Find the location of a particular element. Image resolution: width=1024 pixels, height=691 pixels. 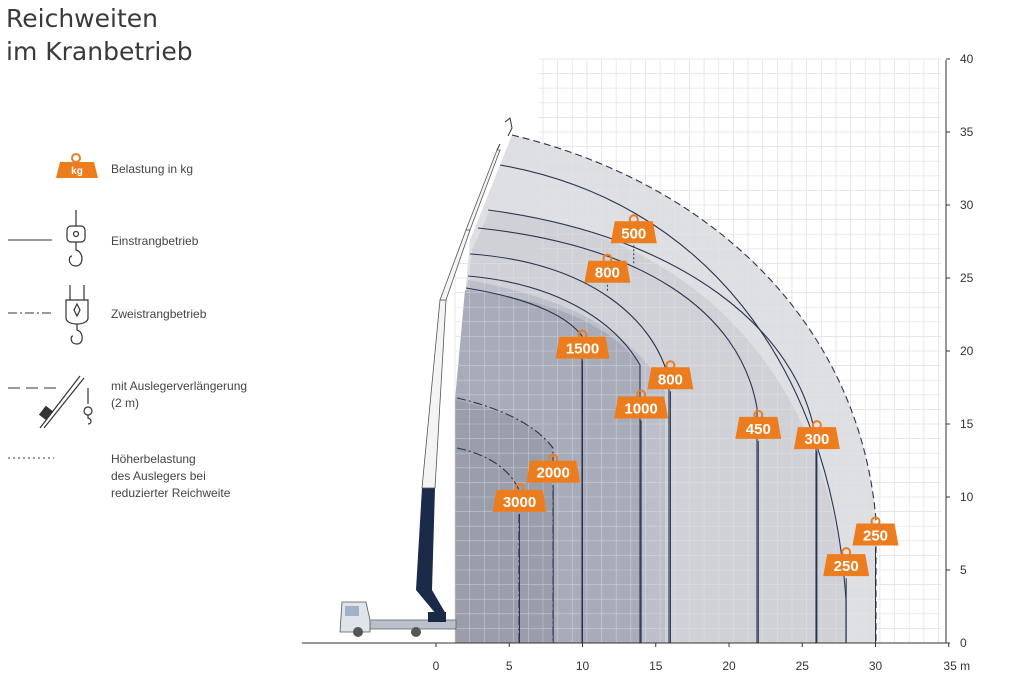

load-label: 2000 is located at coordinates (553, 548).